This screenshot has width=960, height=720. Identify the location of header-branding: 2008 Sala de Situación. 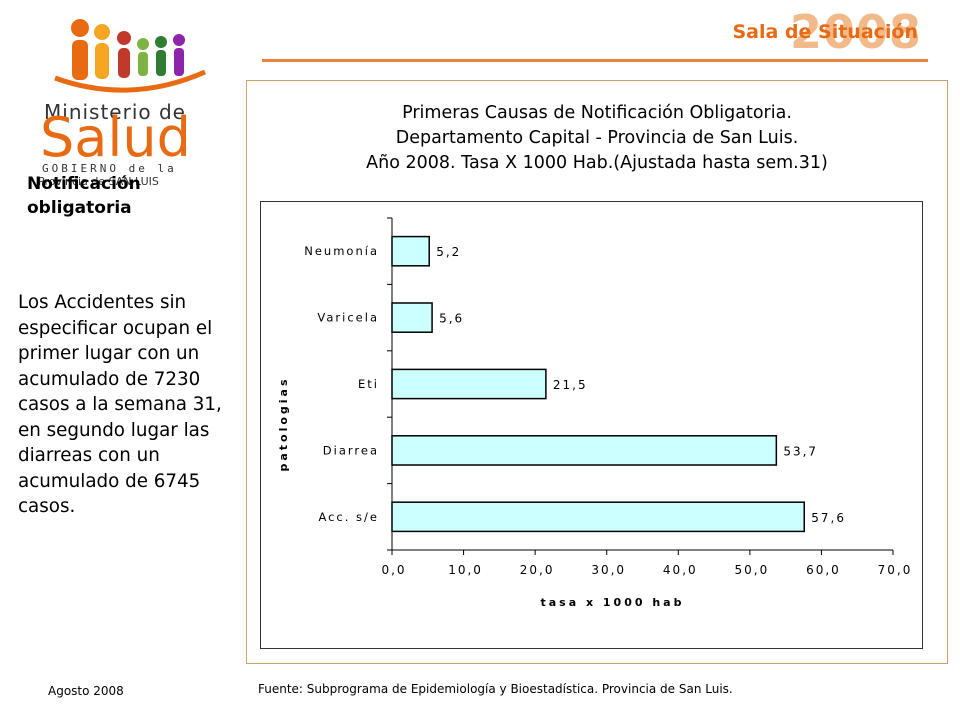
(820, 32).